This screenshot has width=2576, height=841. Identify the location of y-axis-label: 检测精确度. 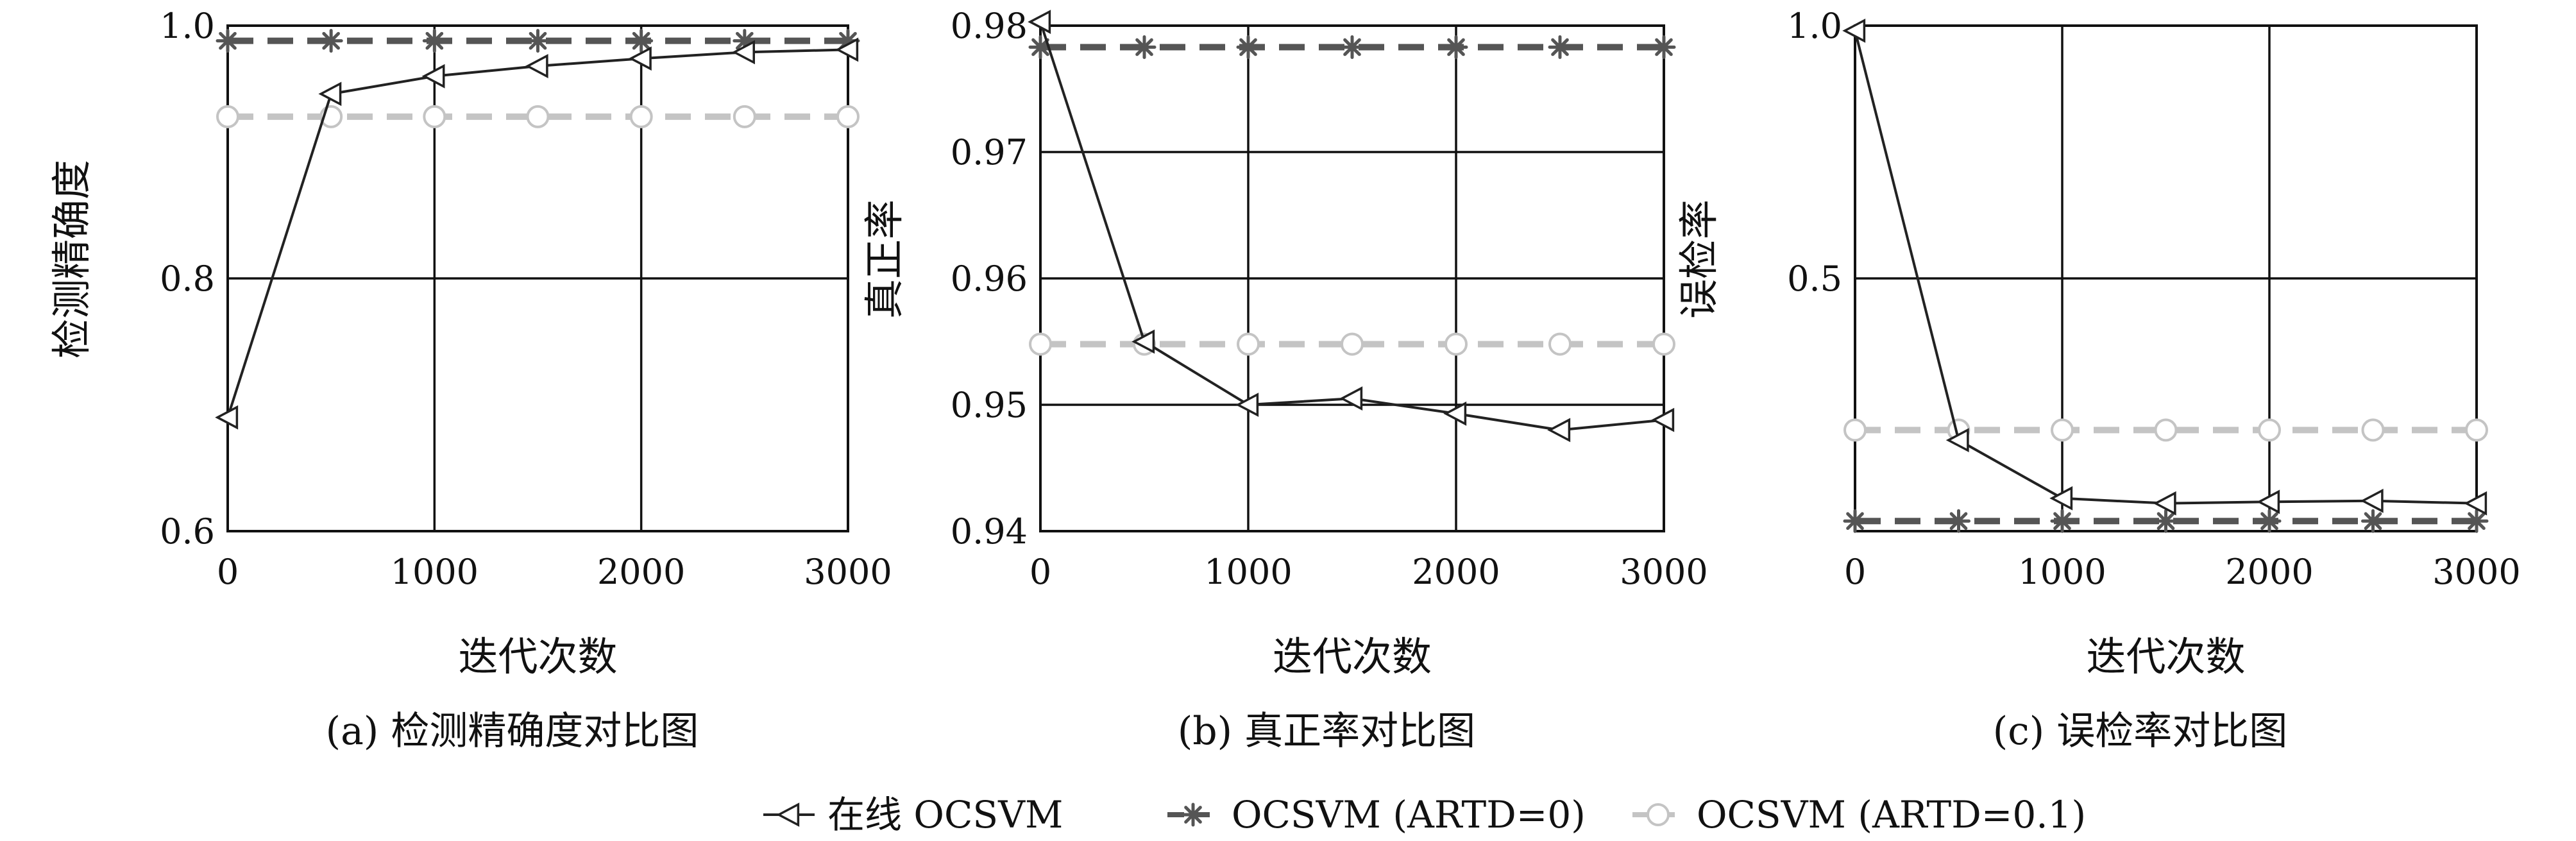
(71, 259).